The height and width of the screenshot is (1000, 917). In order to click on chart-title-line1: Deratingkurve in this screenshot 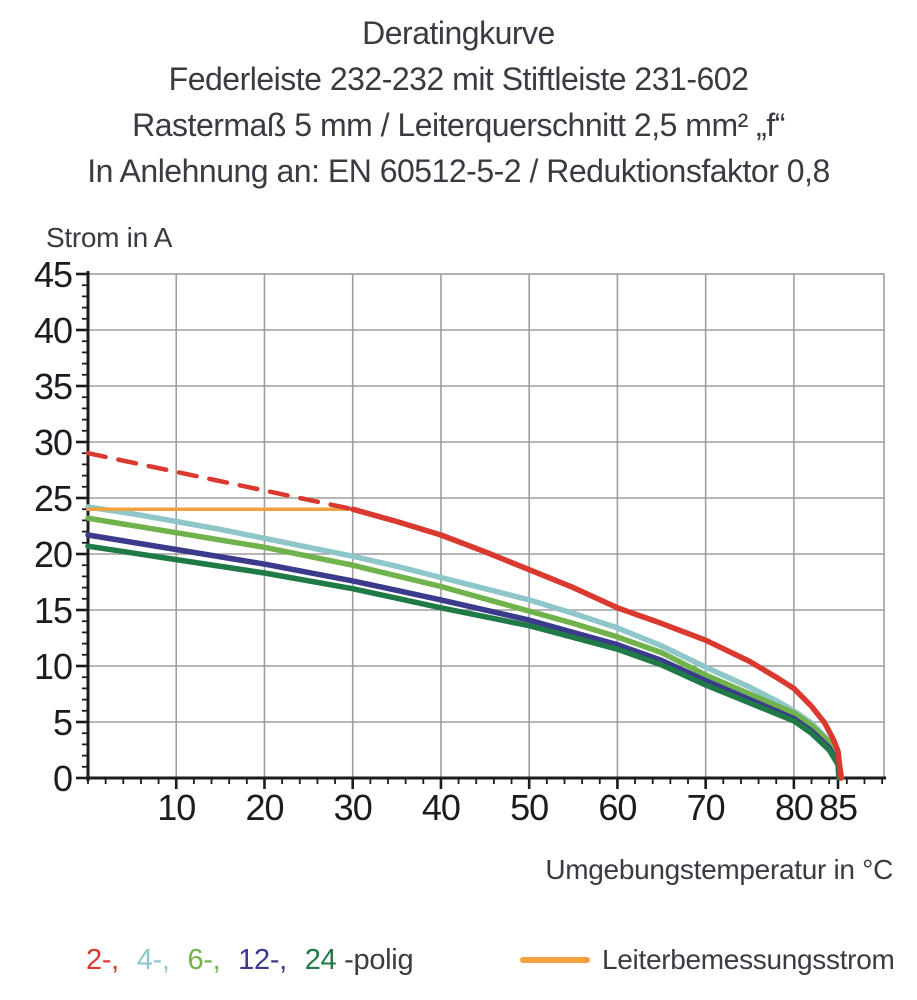, I will do `click(458, 33)`.